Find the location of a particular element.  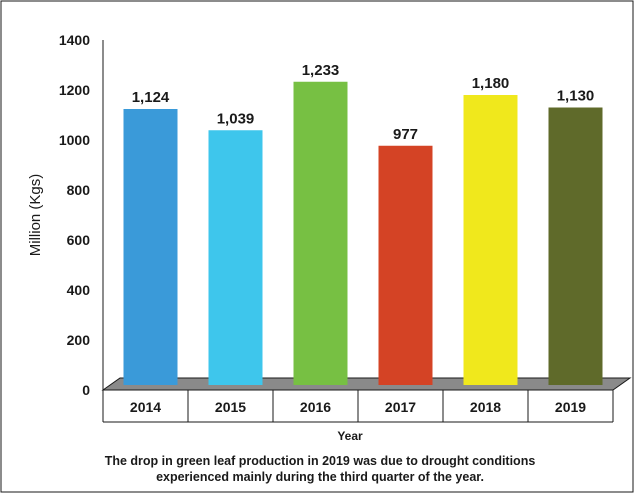

bar-2015 is located at coordinates (235, 257).